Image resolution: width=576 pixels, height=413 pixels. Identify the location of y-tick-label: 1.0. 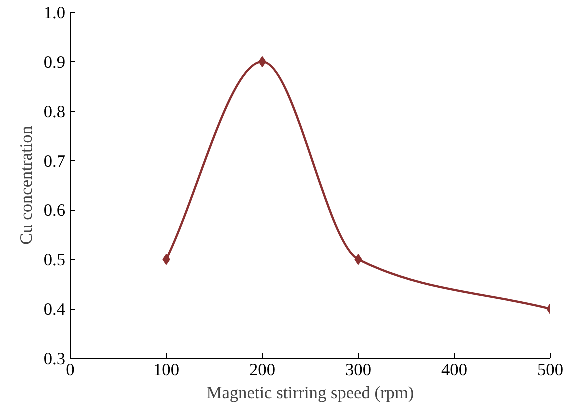
(55, 13).